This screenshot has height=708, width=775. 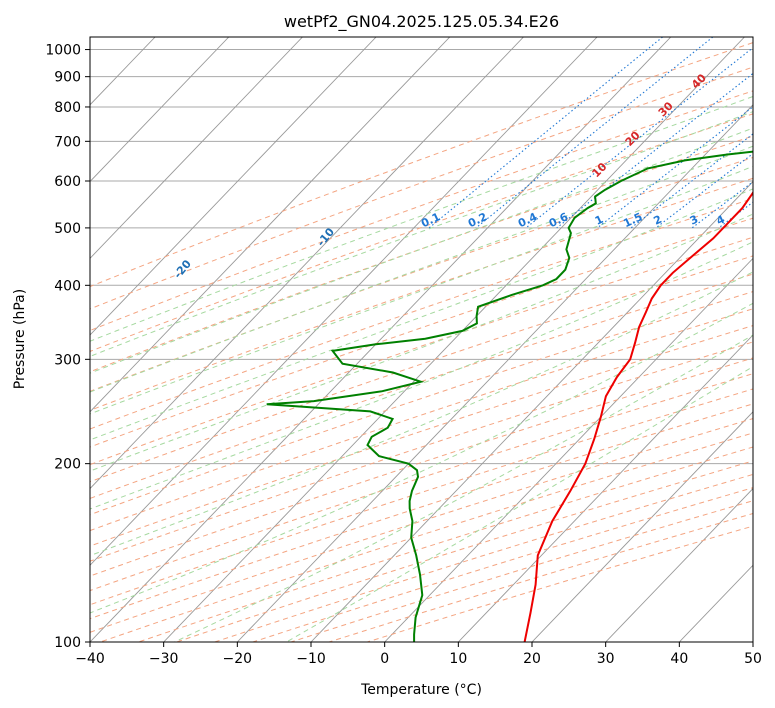 I want to click on y-tick-label: 100, so click(x=67, y=643).